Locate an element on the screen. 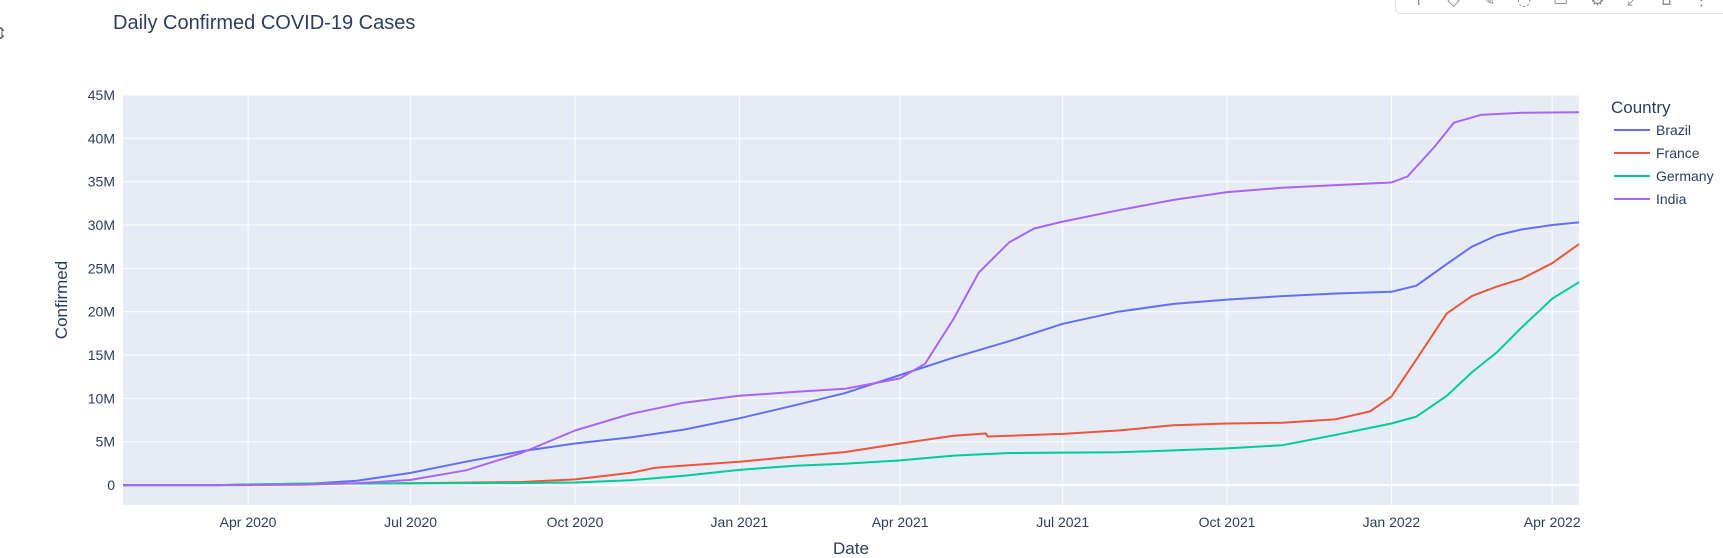 The image size is (1723, 558). x-tick-label: Jan 2021 is located at coordinates (740, 522).